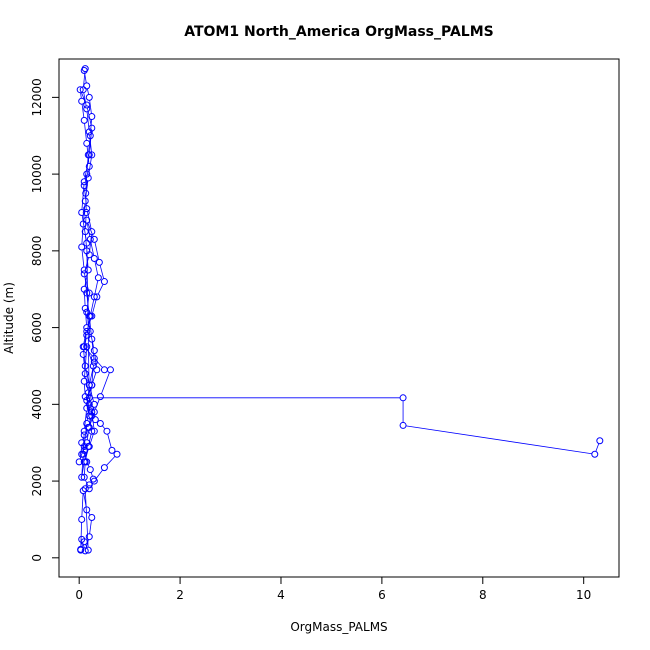 The image size is (650, 650). What do you see at coordinates (382, 595) in the screenshot?
I see `x-tick-label: 6` at bounding box center [382, 595].